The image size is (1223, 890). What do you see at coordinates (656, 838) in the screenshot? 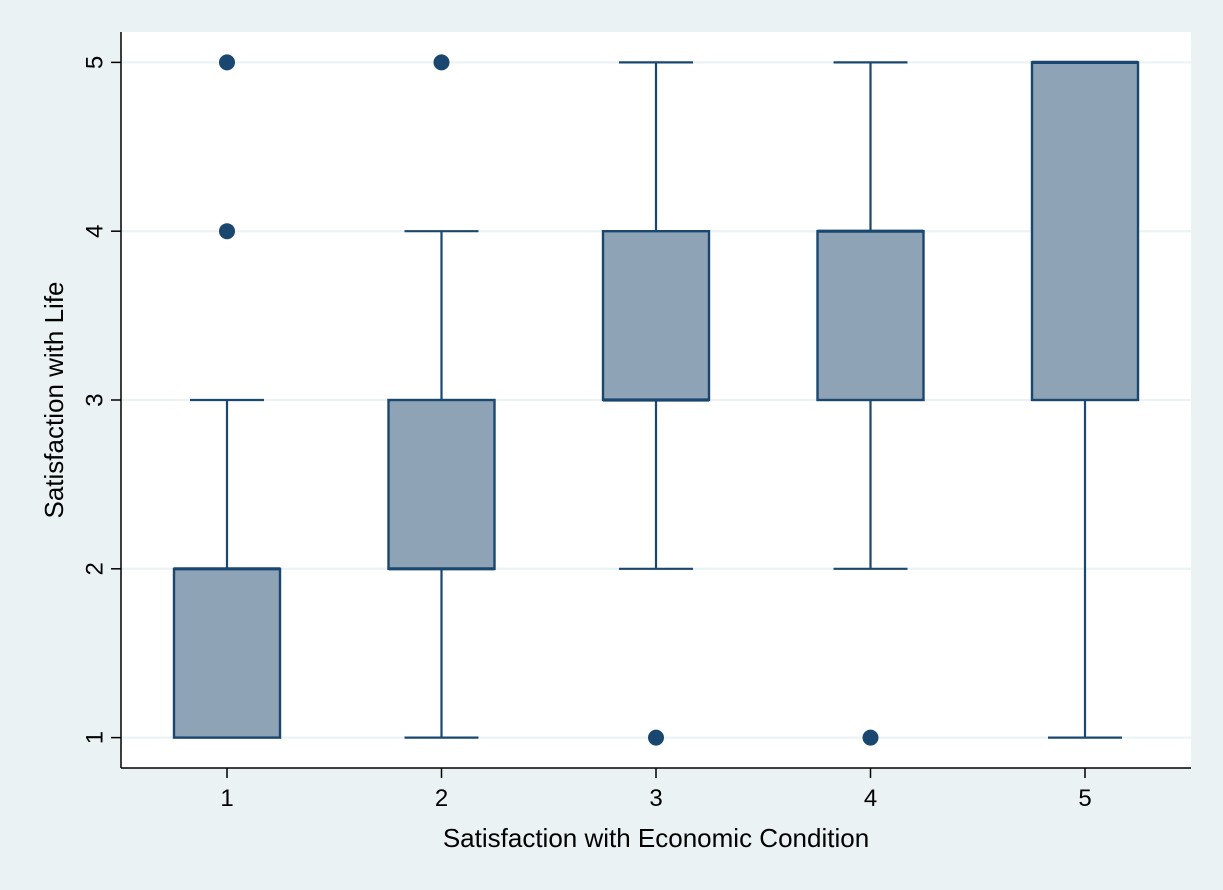
I see `x-axis-label: Satisfaction with Economic Condition` at bounding box center [656, 838].